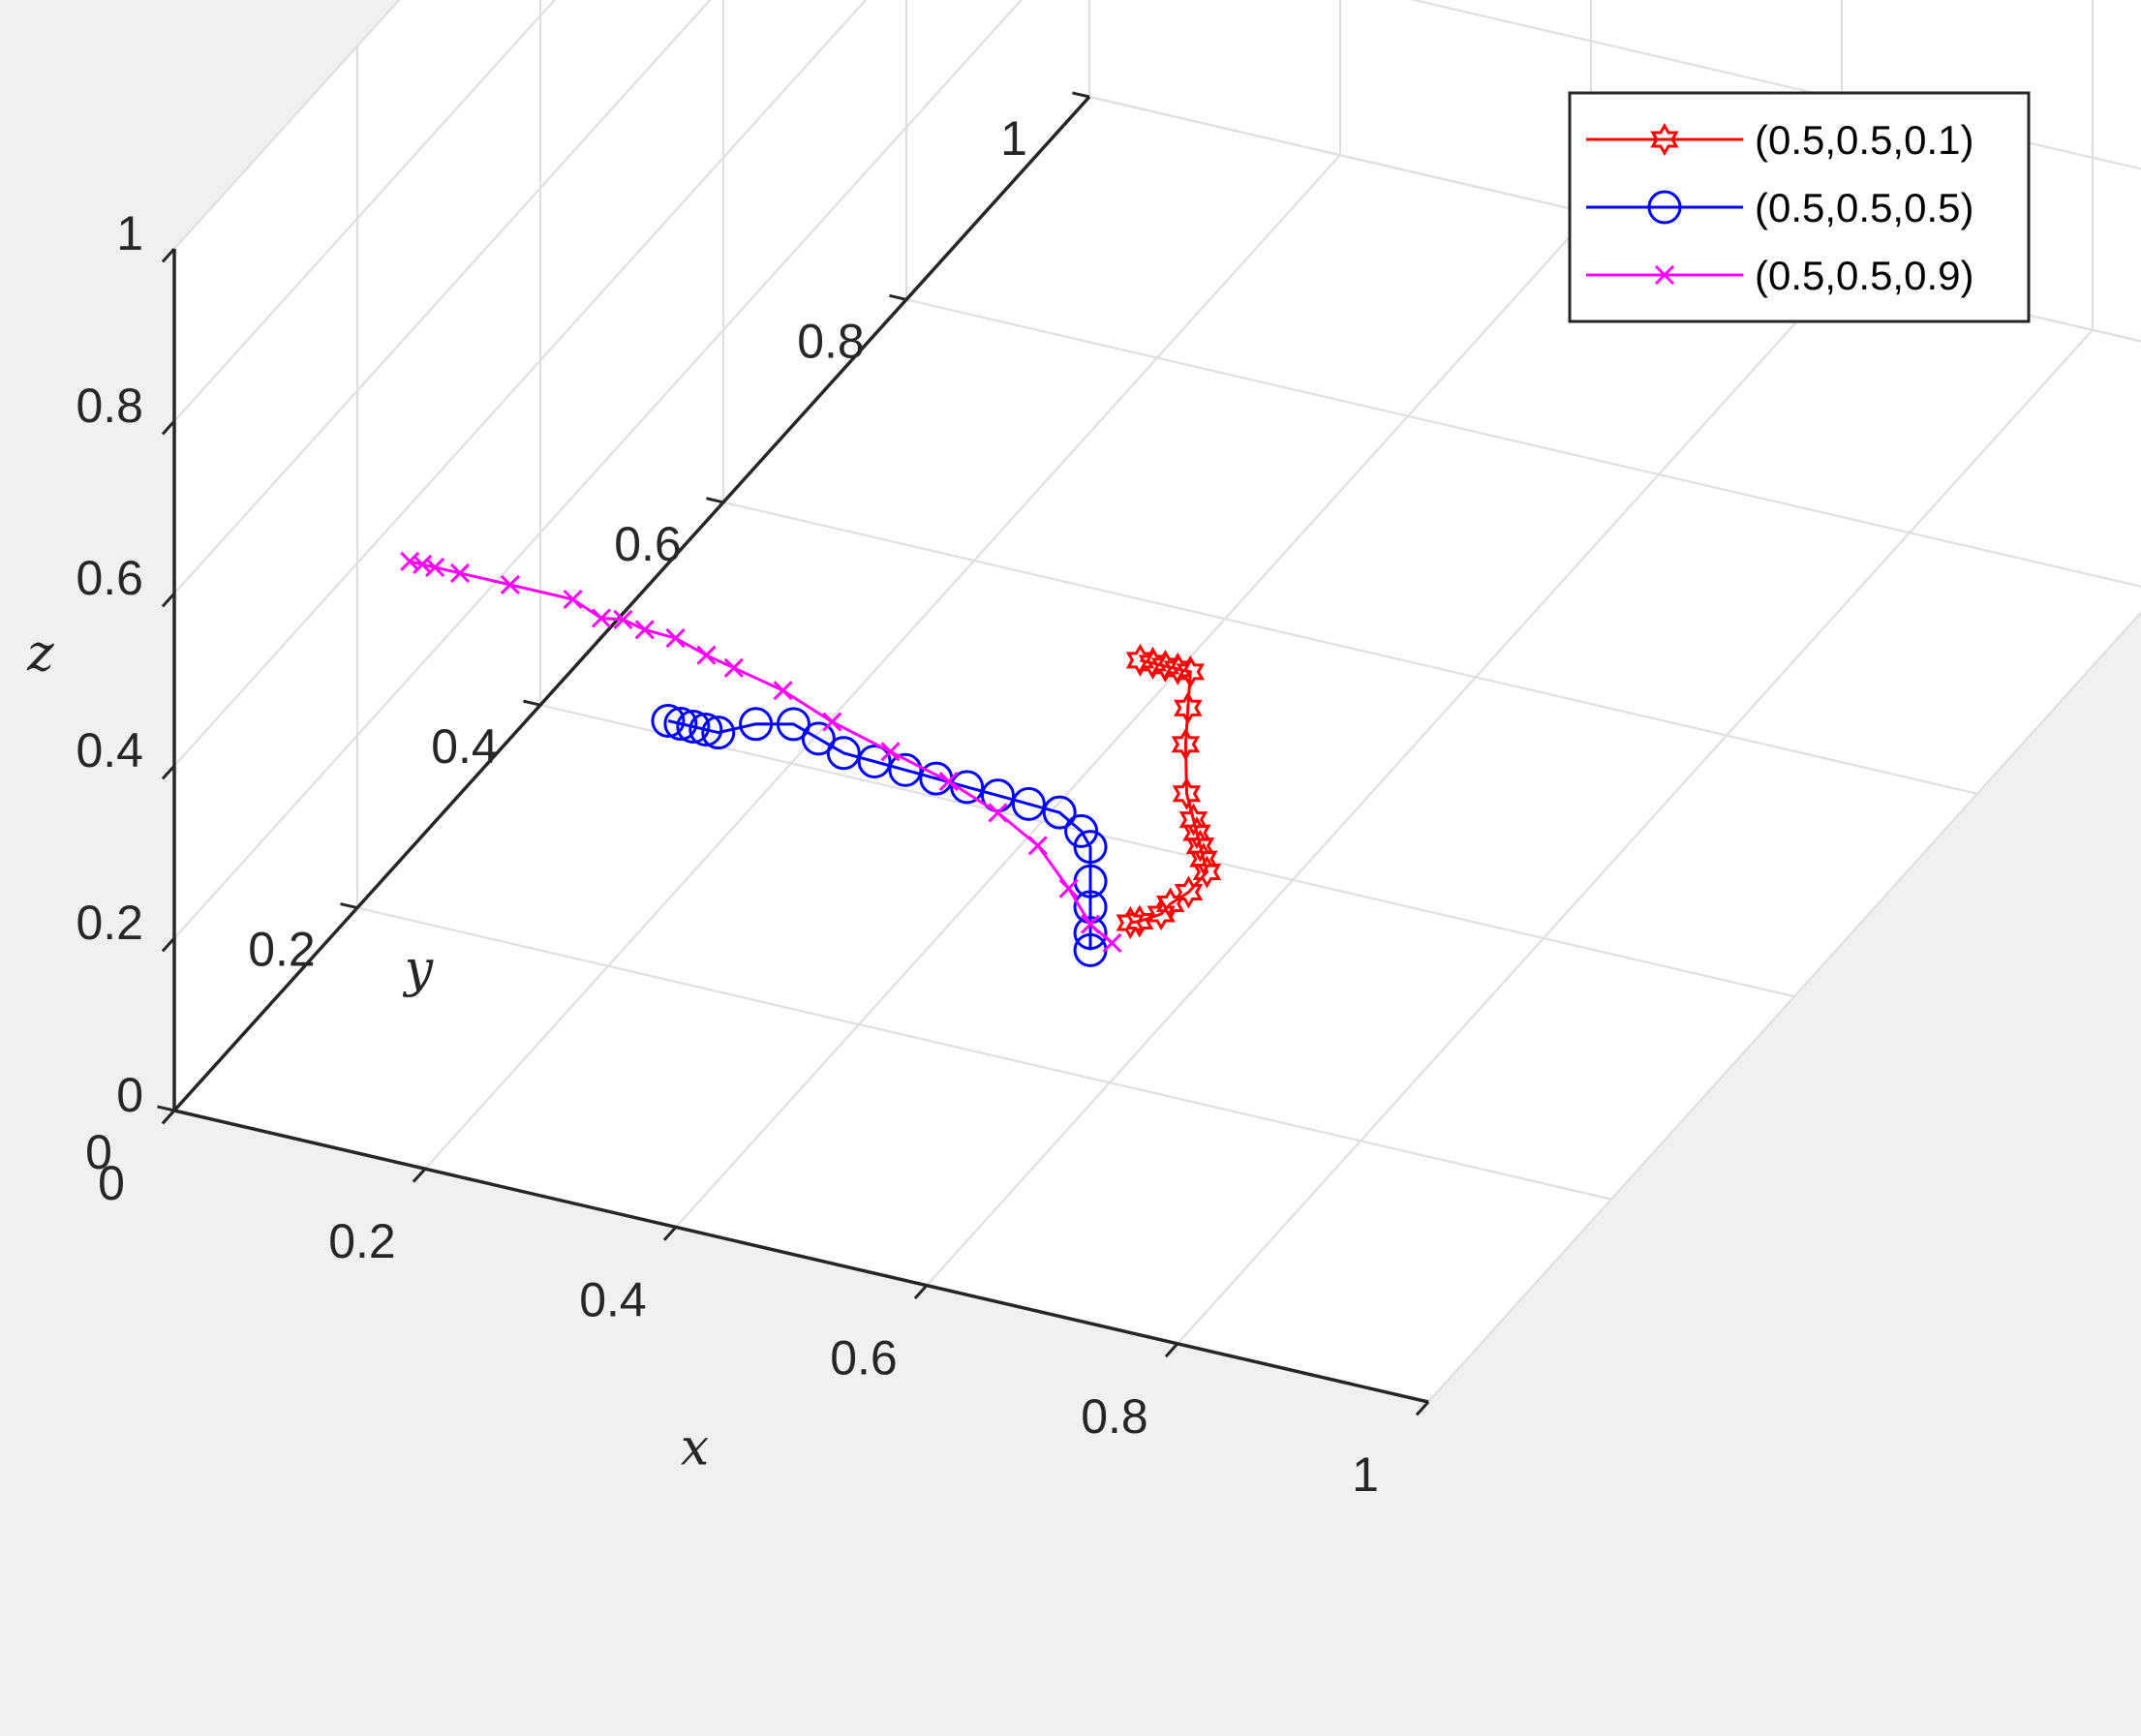  Describe the element at coordinates (1775, 85) in the screenshot. I see `back-grid-z` at that location.